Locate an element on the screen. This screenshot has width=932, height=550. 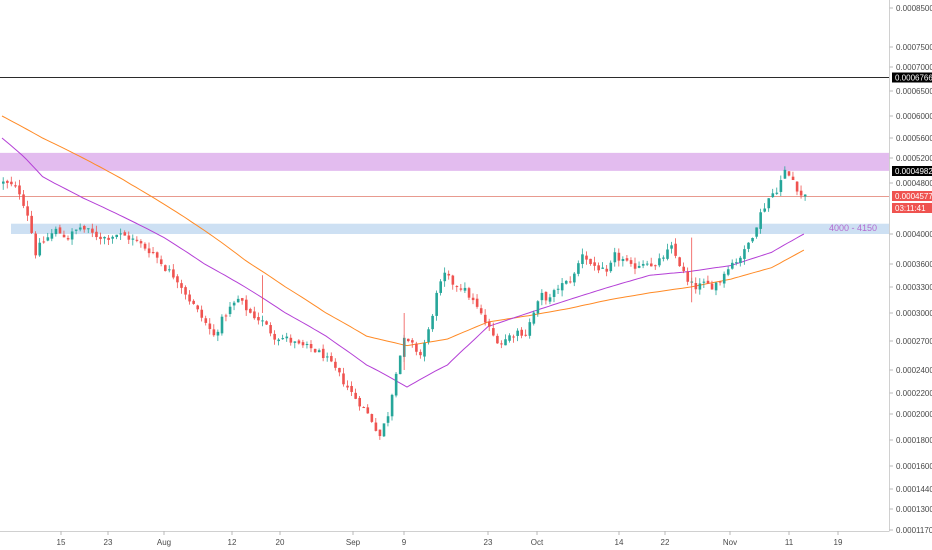
x-axis: 15 23 Aug 12 20 Sep 9 23 Oct 14 22 Nov 11 19 is located at coordinates (450, 539).